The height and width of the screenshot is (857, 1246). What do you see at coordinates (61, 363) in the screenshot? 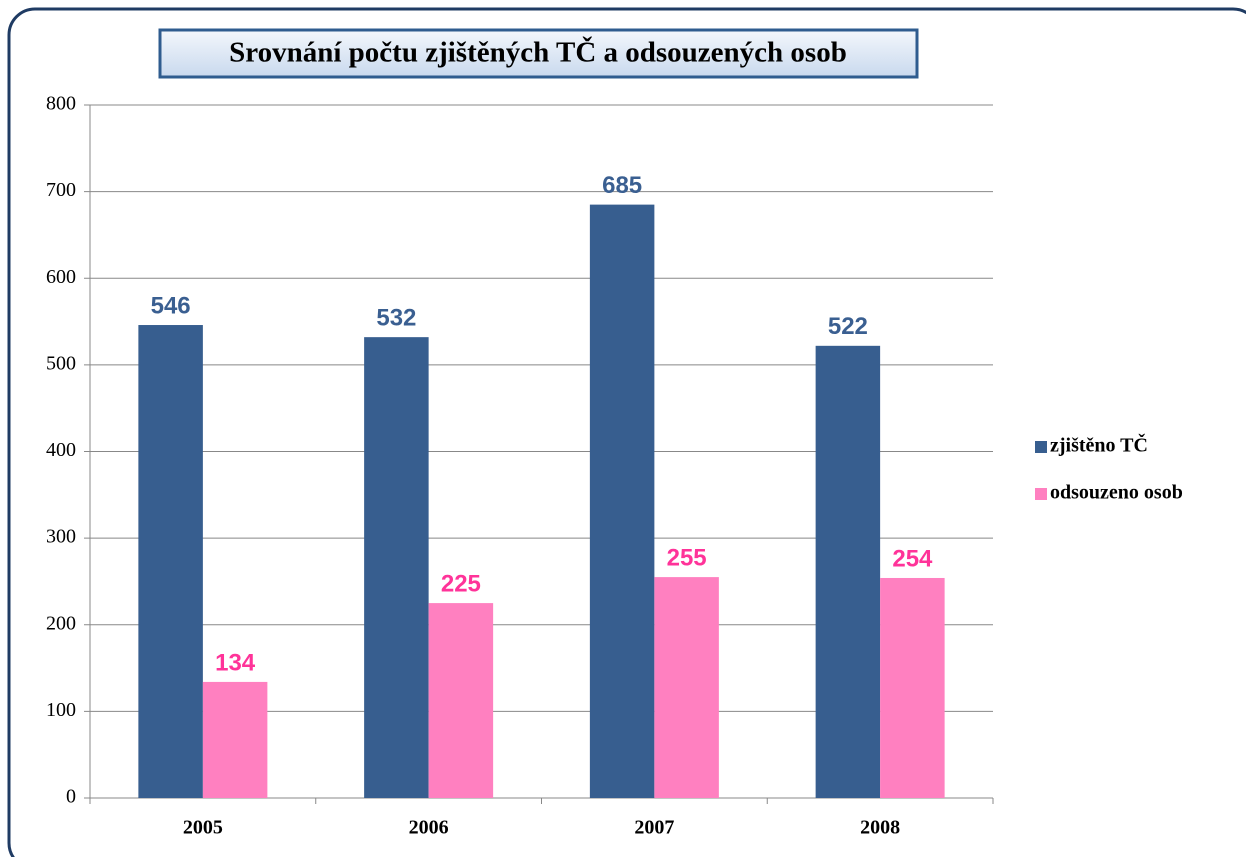
I see `y-tick-label: 500` at bounding box center [61, 363].